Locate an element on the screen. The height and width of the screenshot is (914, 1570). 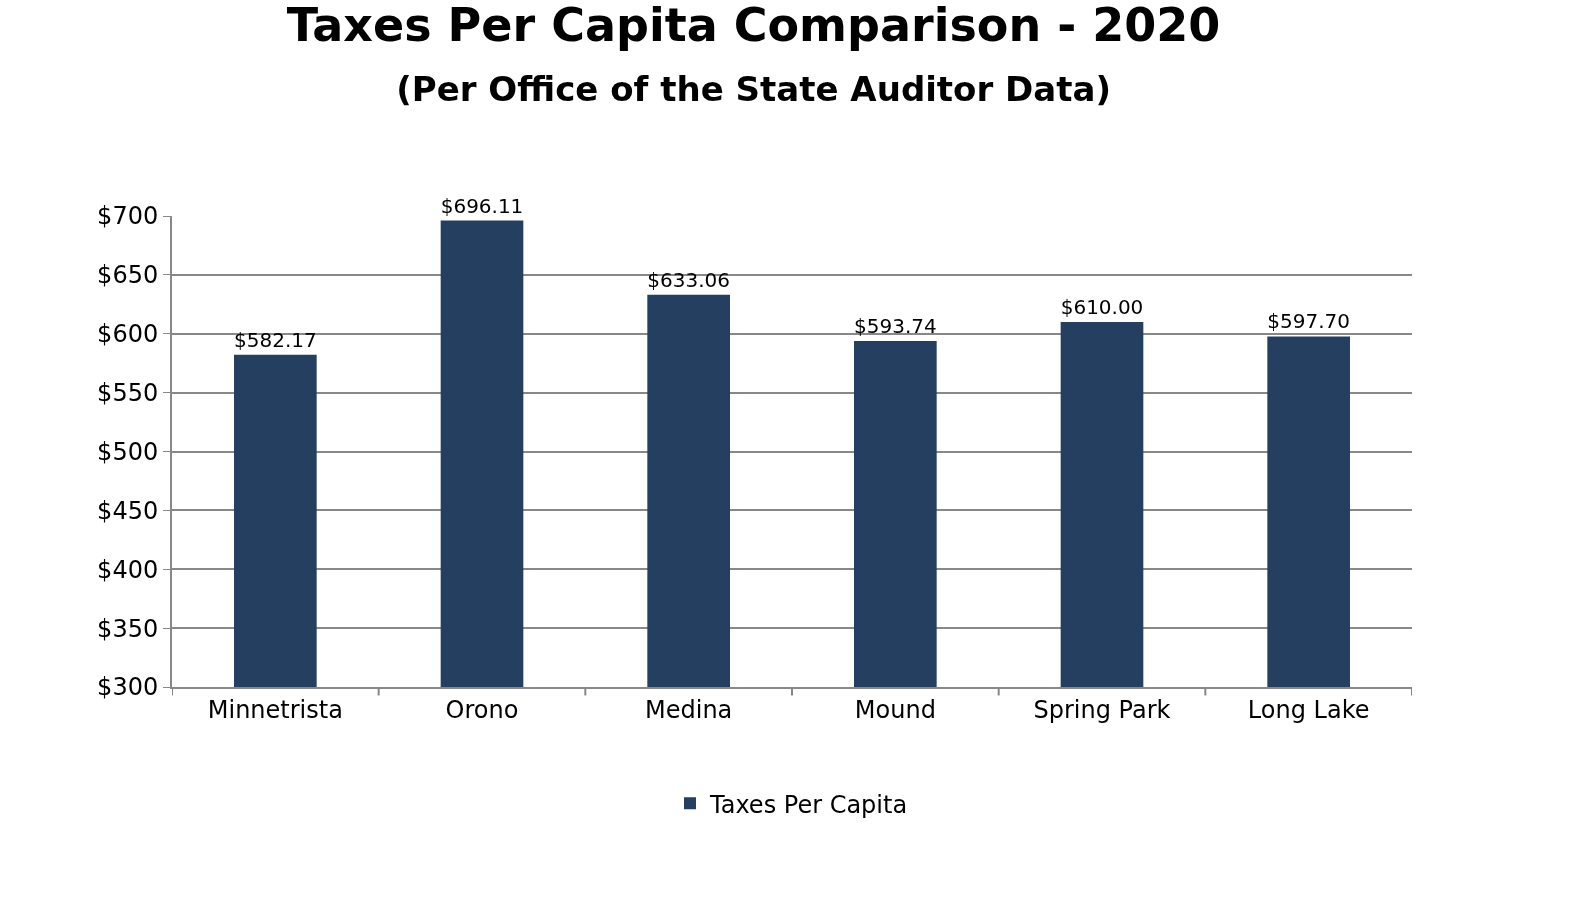
y-tick-label: $400 is located at coordinates (128, 569).